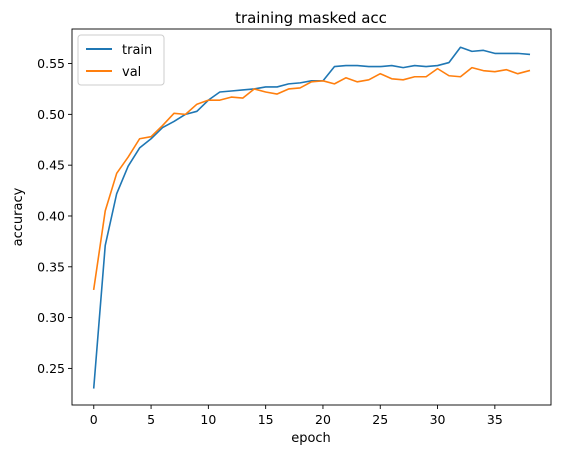 This screenshot has height=460, width=575. I want to click on y-tick-label: 0.35, so click(51, 266).